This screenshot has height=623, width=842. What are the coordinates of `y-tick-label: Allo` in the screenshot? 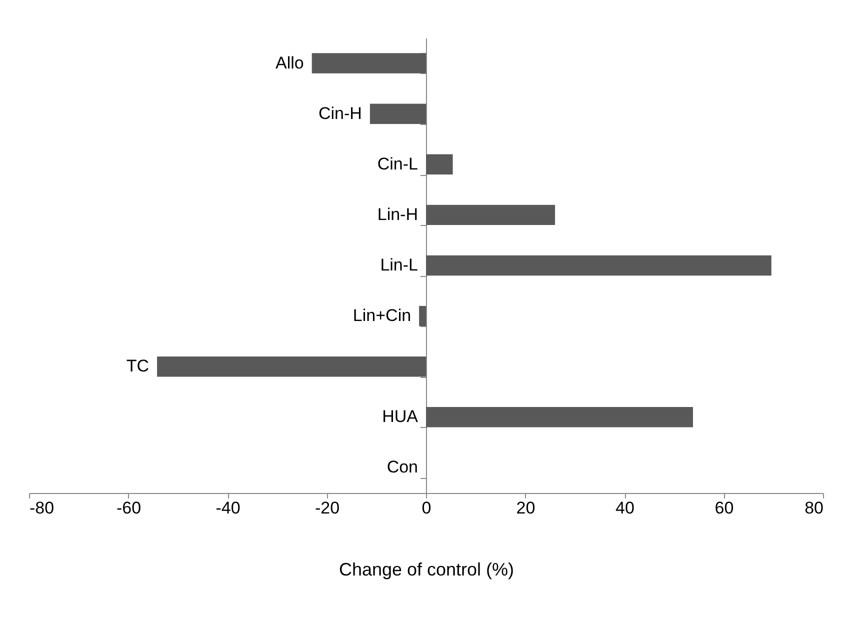 It's located at (290, 62).